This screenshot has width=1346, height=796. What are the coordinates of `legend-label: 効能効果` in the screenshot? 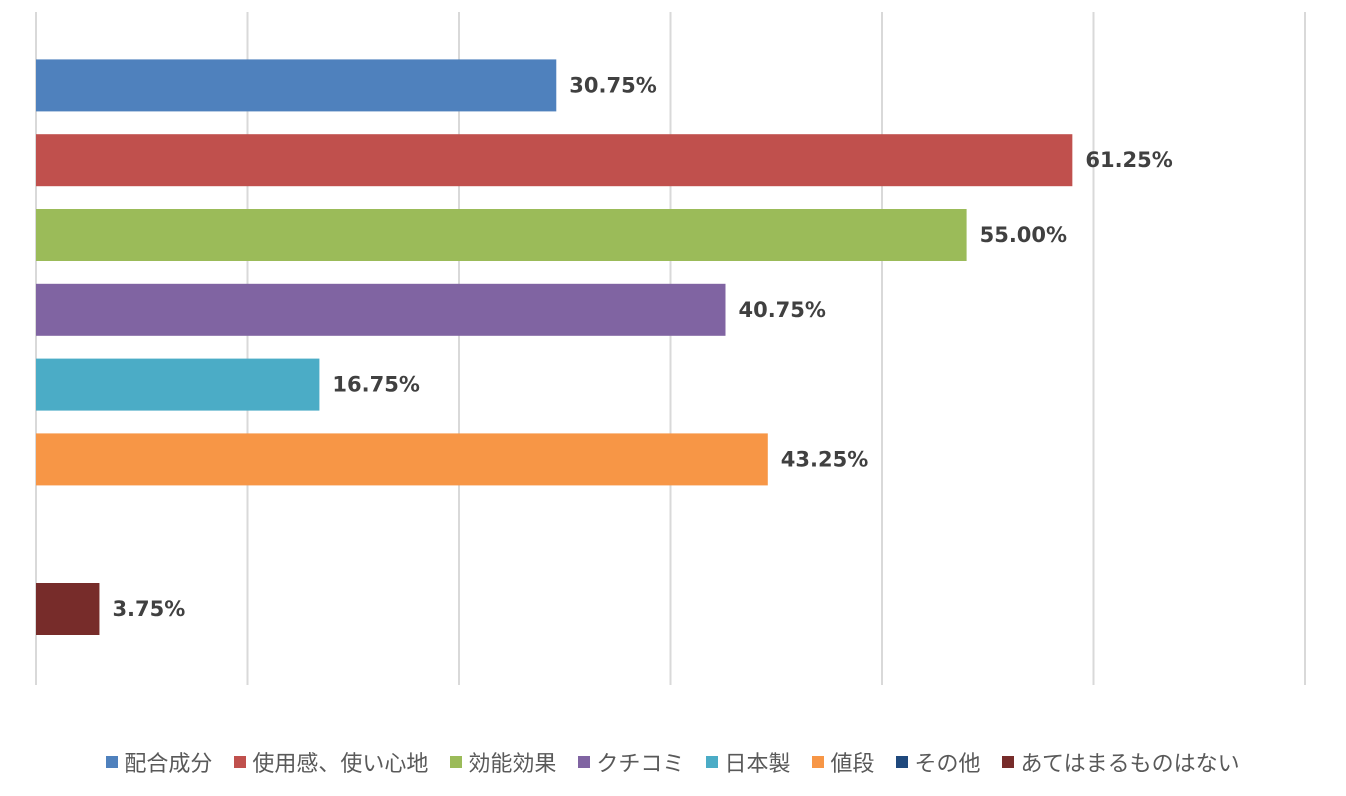 It's located at (512, 764).